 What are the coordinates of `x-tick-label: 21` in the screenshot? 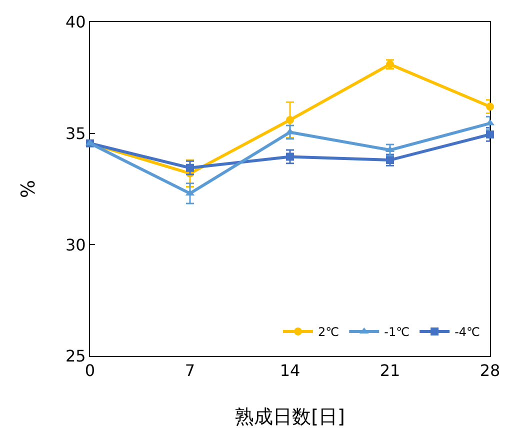 It's located at (390, 370).